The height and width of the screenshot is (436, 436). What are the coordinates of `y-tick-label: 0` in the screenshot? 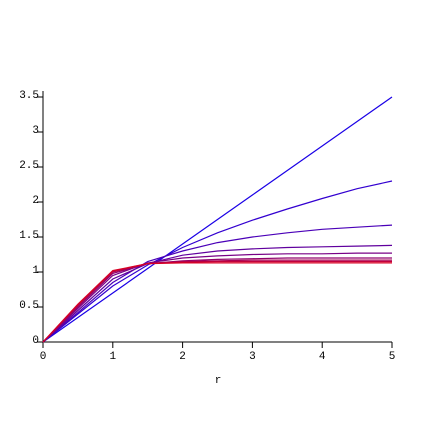 It's located at (35, 341).